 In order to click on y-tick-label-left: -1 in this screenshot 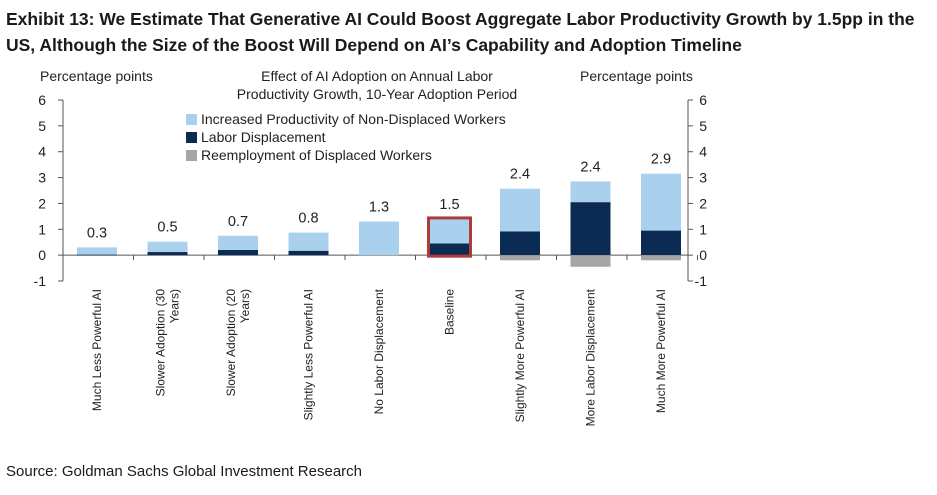, I will do `click(40, 281)`.